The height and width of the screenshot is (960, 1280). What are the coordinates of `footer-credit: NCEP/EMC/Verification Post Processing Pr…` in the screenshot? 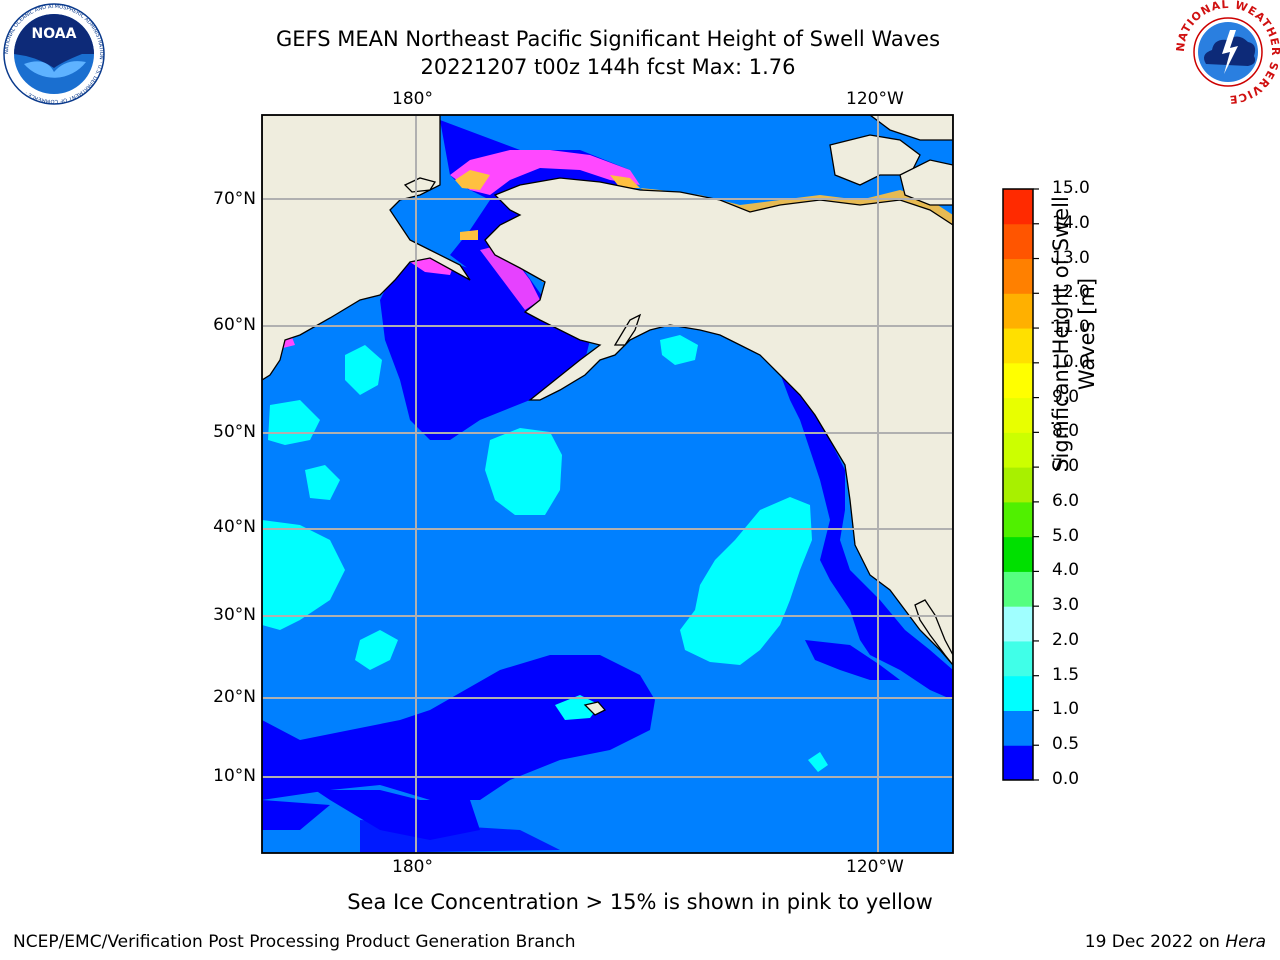 It's located at (294, 942).